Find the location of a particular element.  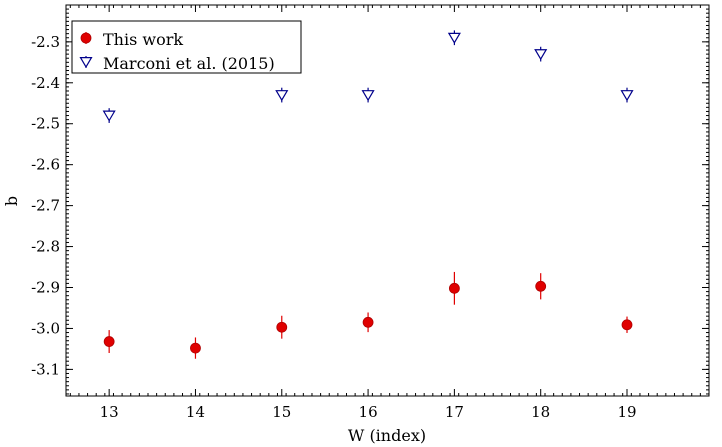

y-tick-label: -3.1 is located at coordinates (45, 369).